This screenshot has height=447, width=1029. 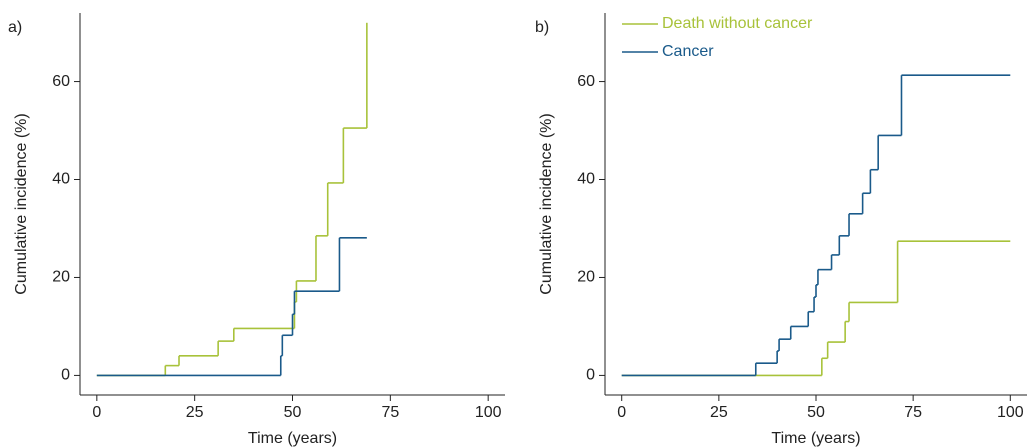 I want to click on panel-label: b), so click(x=542, y=27).